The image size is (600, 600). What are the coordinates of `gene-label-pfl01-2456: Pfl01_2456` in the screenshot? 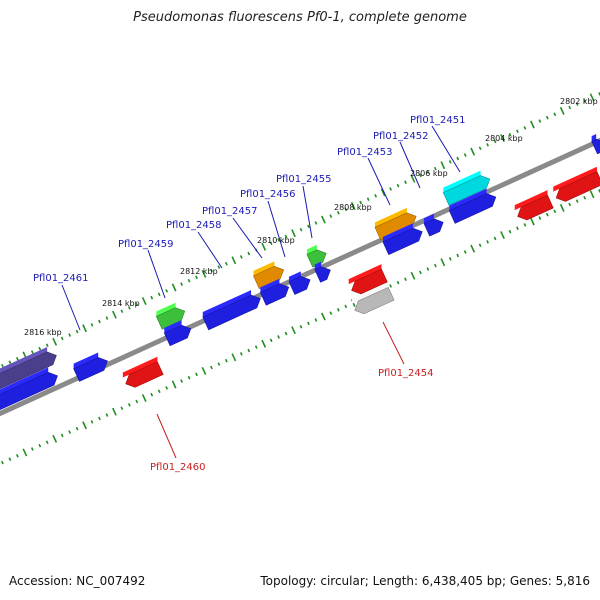 It's located at (268, 194).